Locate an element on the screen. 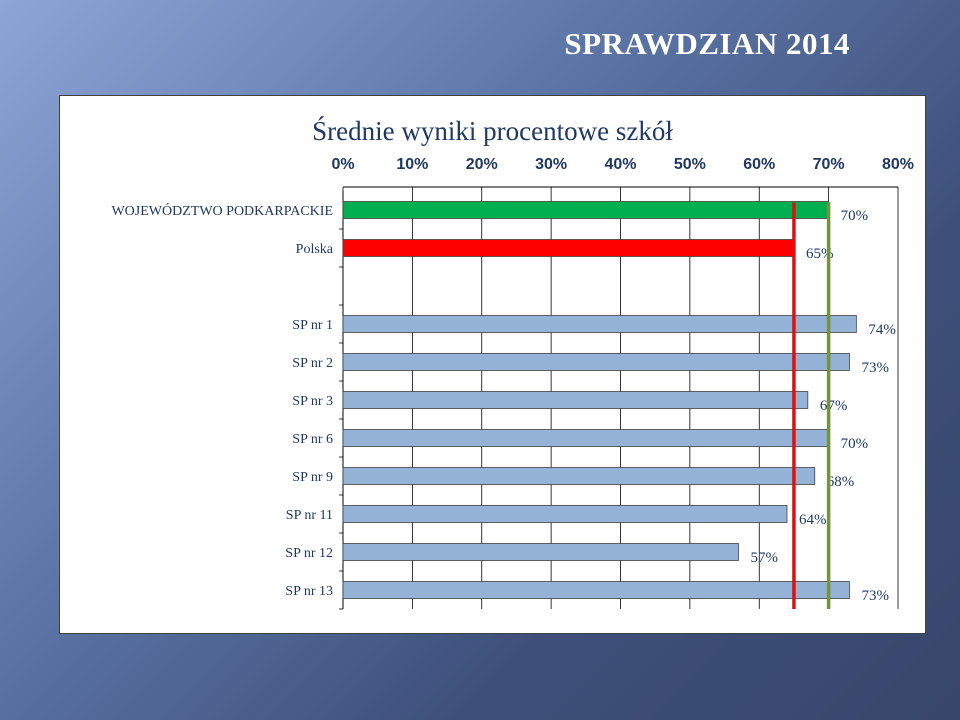 The image size is (960, 720). data-label: 67% is located at coordinates (834, 406).